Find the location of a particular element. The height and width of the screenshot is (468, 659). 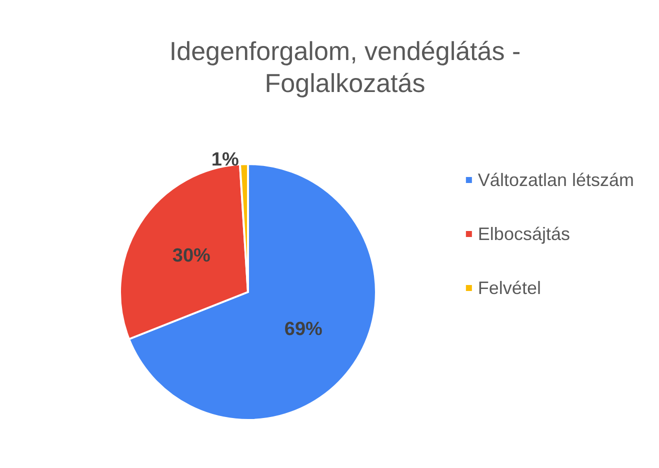

data-label: 1% is located at coordinates (225, 160).